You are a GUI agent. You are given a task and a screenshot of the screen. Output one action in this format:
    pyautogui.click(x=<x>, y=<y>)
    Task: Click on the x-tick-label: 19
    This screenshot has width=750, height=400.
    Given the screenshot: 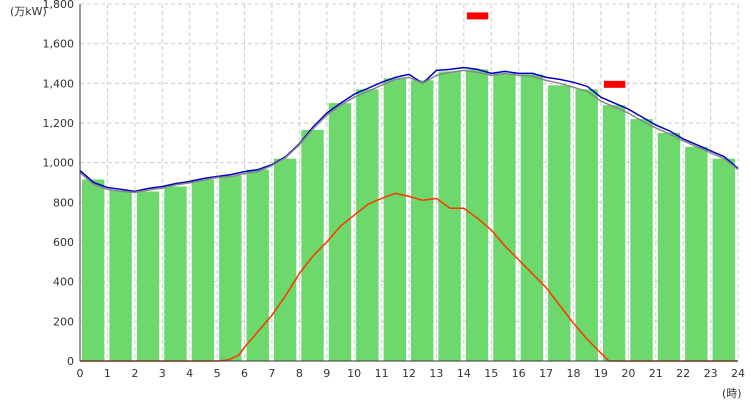 What is the action you would take?
    pyautogui.click(x=601, y=373)
    